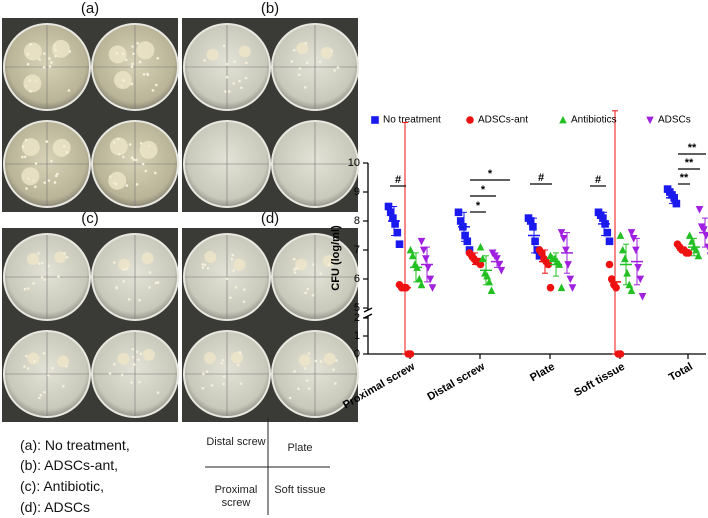  Describe the element at coordinates (456, 382) in the screenshot. I see `x-tick-label: Distal screw` at that location.